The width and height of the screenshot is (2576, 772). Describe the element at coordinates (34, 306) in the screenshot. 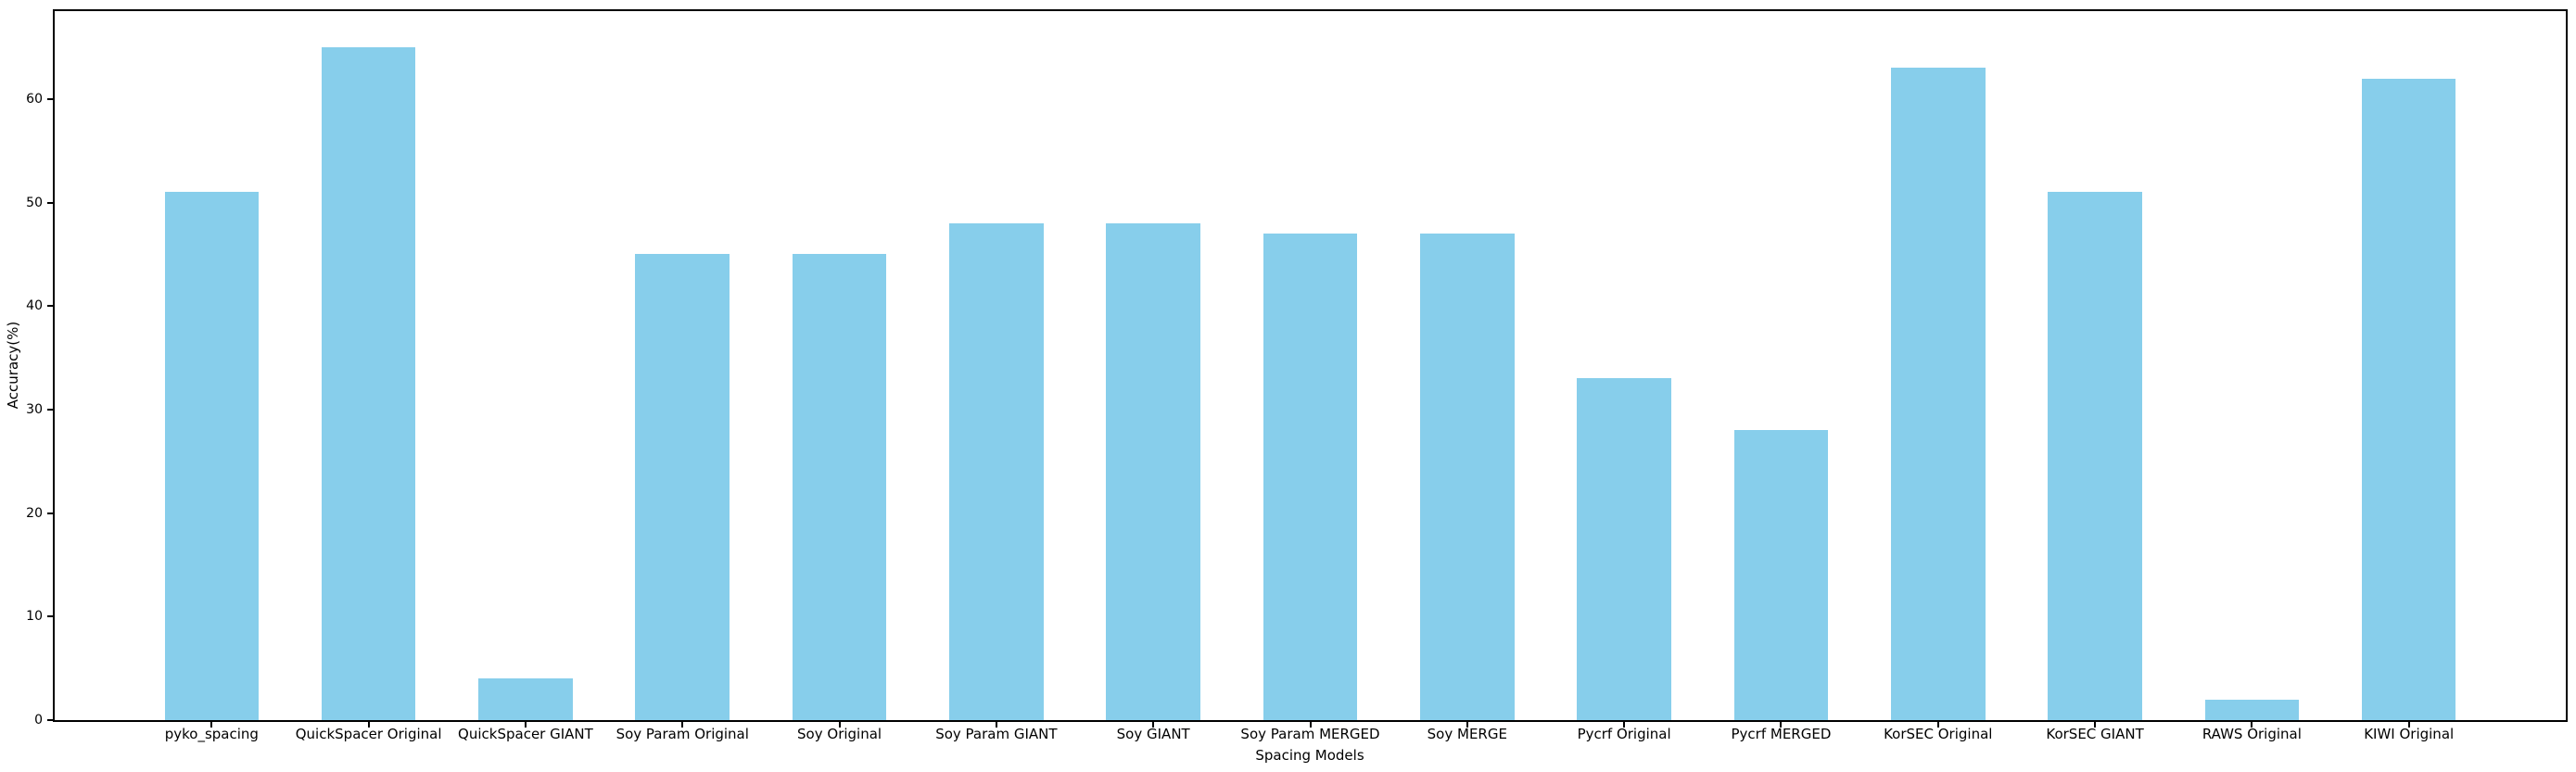

I see `y-tick-label: 40` at that location.